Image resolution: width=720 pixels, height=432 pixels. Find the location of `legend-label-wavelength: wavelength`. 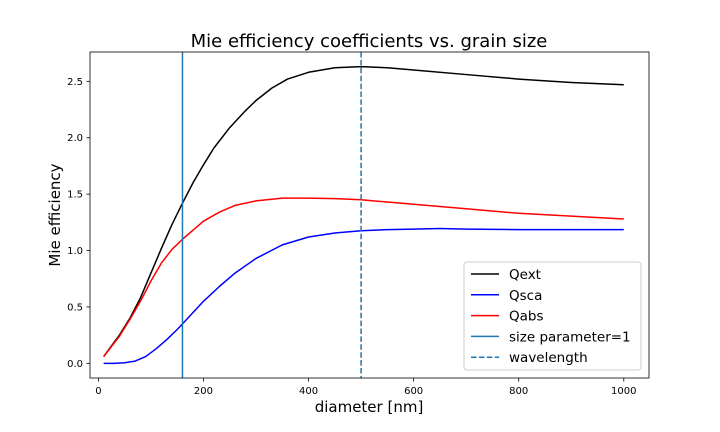

legend-label-wavelength: wavelength is located at coordinates (548, 358).